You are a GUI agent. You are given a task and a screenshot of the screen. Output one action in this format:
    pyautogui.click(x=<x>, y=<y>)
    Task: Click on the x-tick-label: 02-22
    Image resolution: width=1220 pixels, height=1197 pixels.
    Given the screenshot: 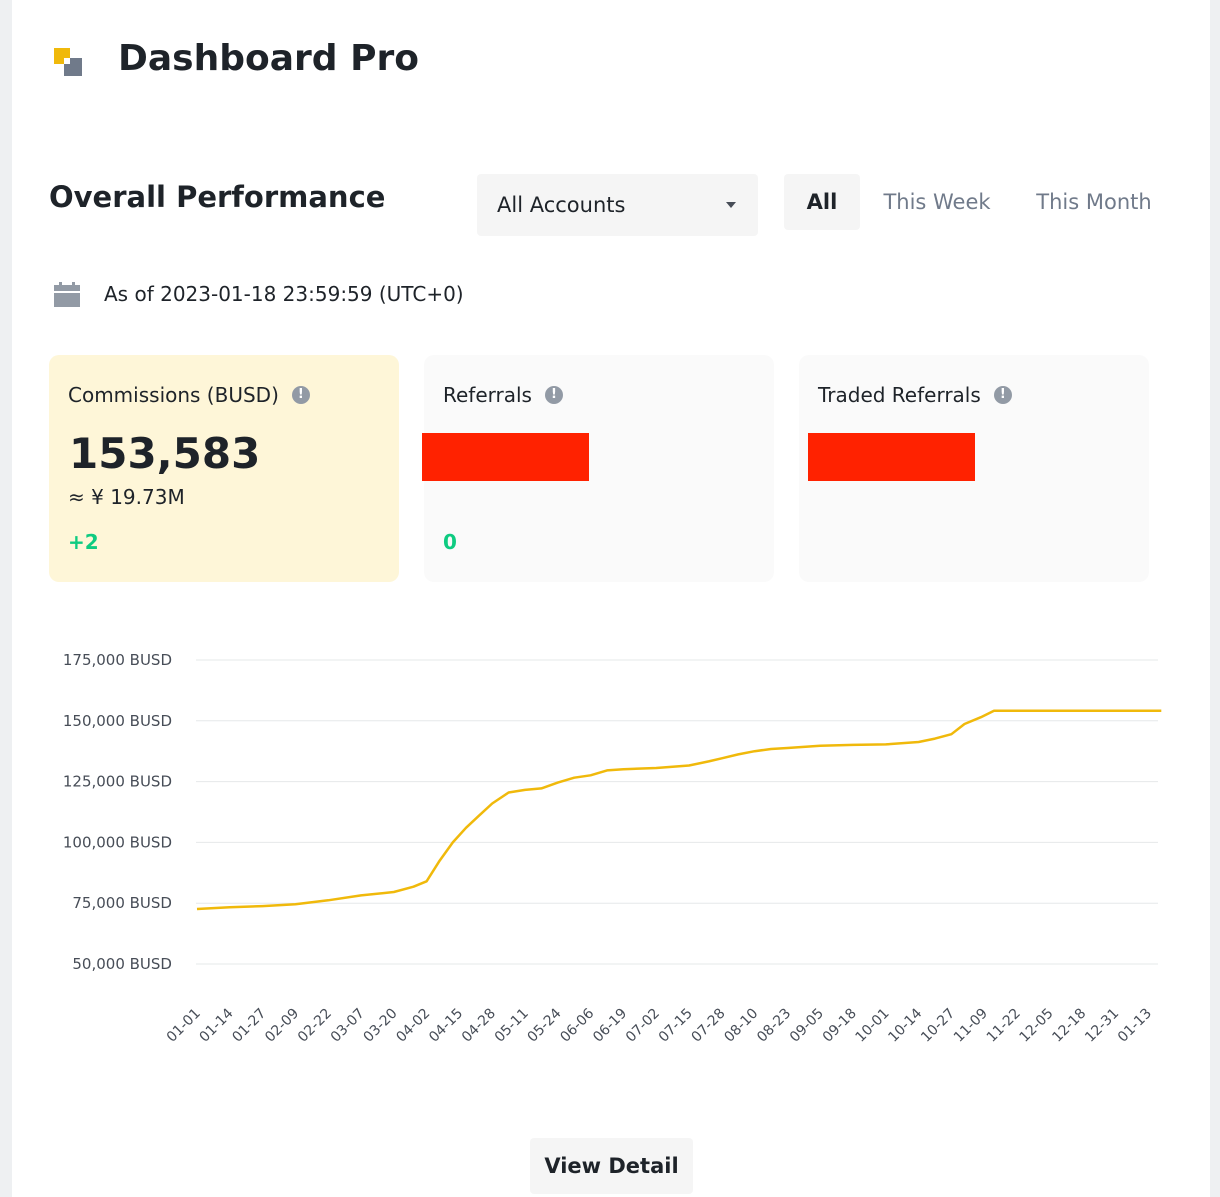 What is the action you would take?
    pyautogui.click(x=315, y=1026)
    